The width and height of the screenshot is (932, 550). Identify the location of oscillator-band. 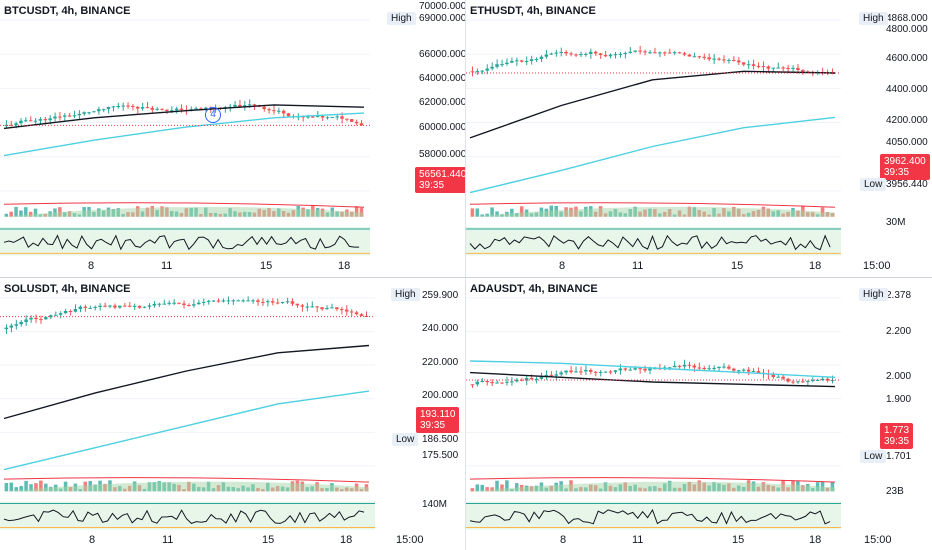
(653, 241).